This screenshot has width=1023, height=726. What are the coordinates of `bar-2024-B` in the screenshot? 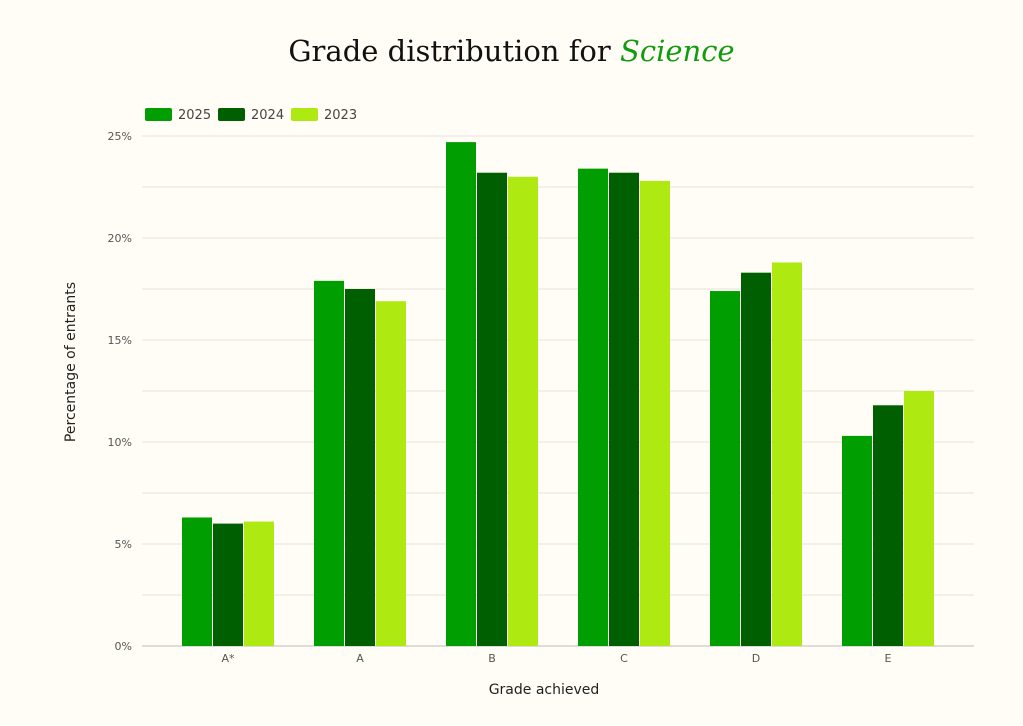 It's located at (492, 409).